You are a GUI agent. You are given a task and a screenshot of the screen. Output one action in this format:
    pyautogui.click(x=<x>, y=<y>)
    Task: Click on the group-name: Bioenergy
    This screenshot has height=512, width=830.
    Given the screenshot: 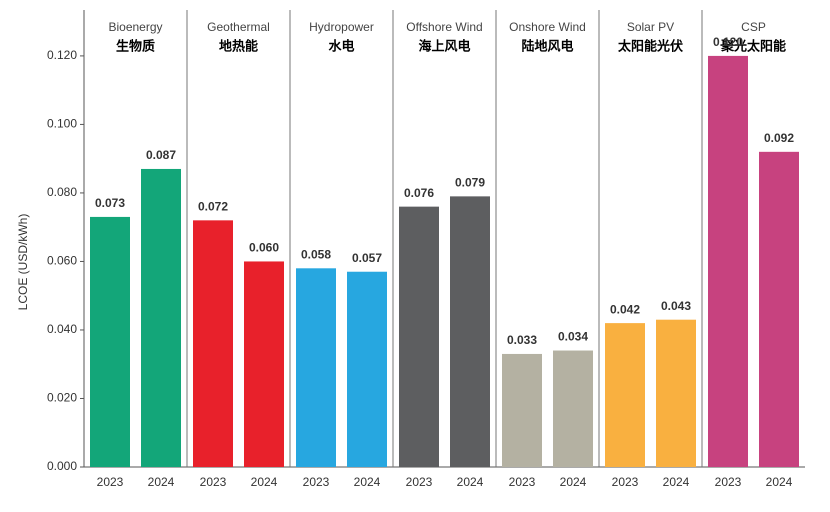 What is the action you would take?
    pyautogui.click(x=135, y=27)
    